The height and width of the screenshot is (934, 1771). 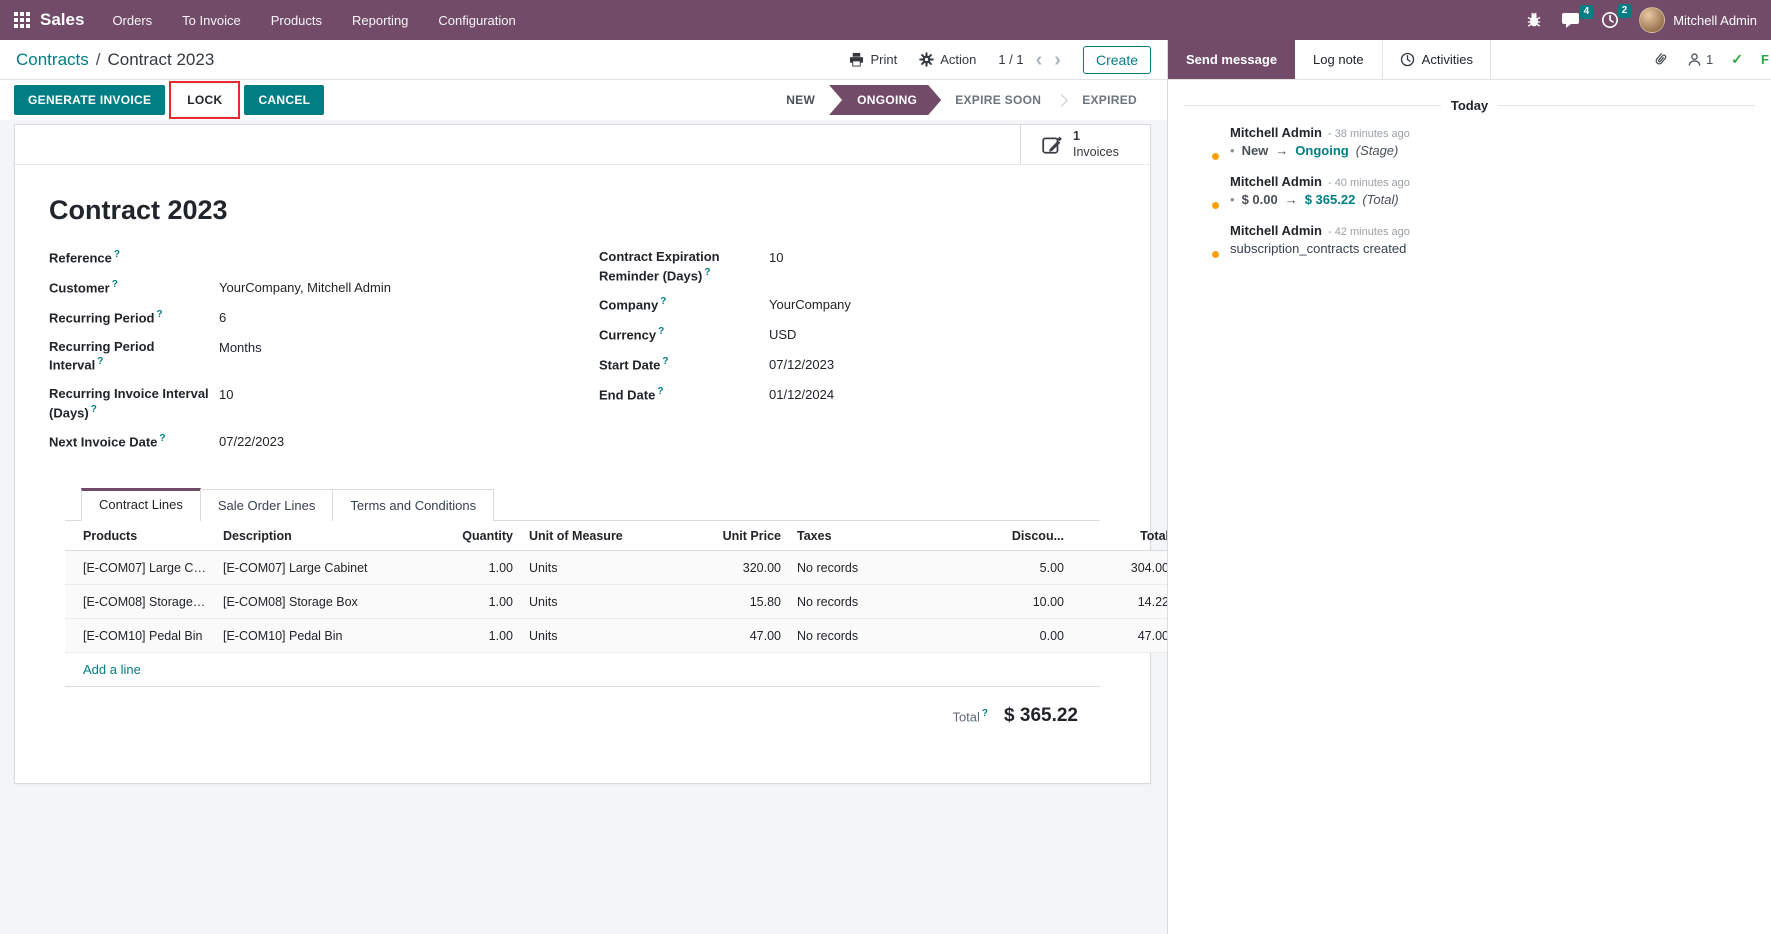 What do you see at coordinates (1338, 59) in the screenshot?
I see `log-note-button: Log note` at bounding box center [1338, 59].